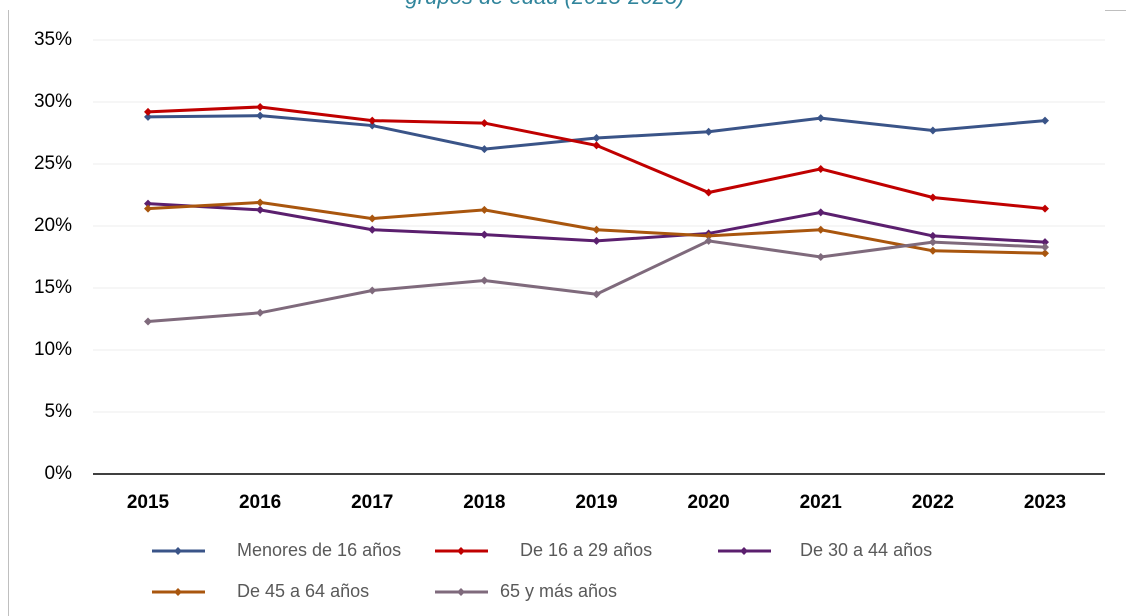 This screenshot has height=616, width=1126. Describe the element at coordinates (53, 225) in the screenshot. I see `y-tick-label: 20%` at that location.